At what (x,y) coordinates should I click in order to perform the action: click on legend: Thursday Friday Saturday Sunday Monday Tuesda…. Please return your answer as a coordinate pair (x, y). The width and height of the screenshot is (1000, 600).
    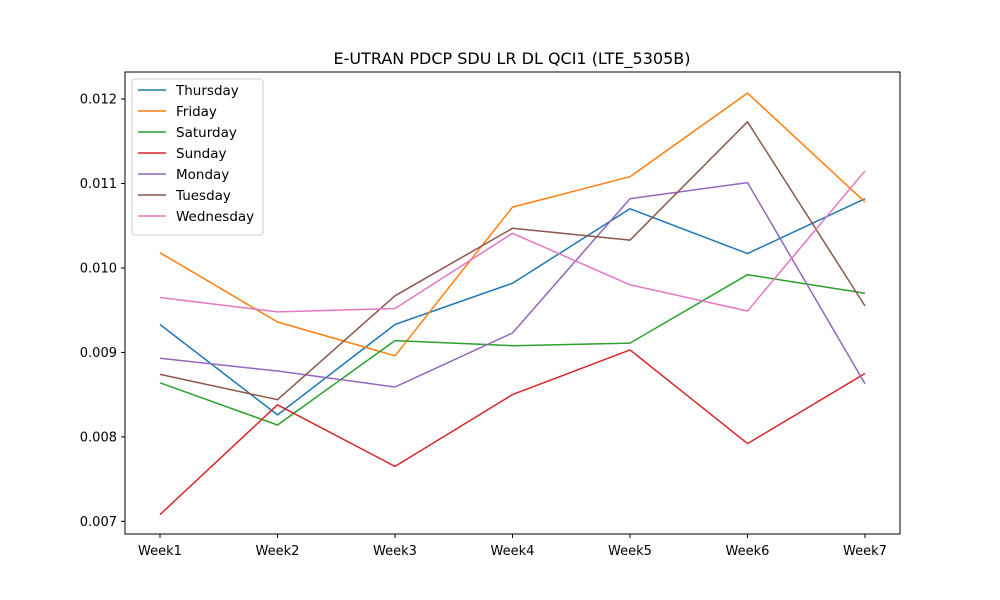
    Looking at the image, I should click on (197, 157).